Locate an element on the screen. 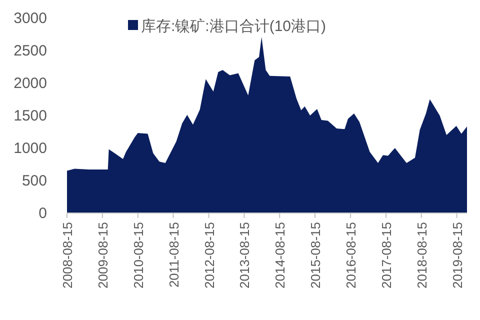 The height and width of the screenshot is (320, 480). y-tick-label: 2000 is located at coordinates (30, 83).